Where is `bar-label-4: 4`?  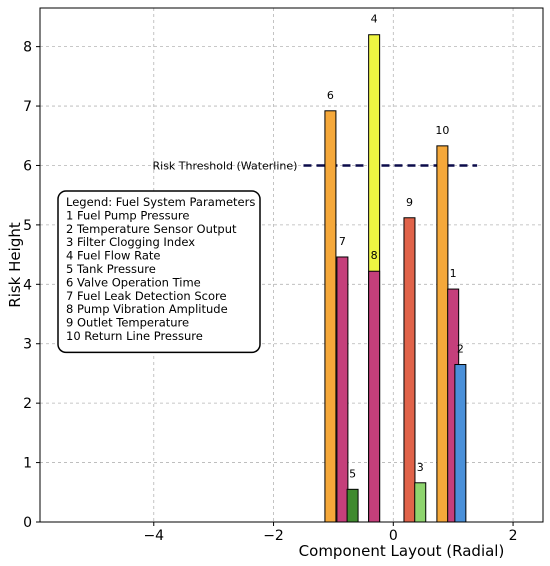 bar-label-4: 4 is located at coordinates (374, 19).